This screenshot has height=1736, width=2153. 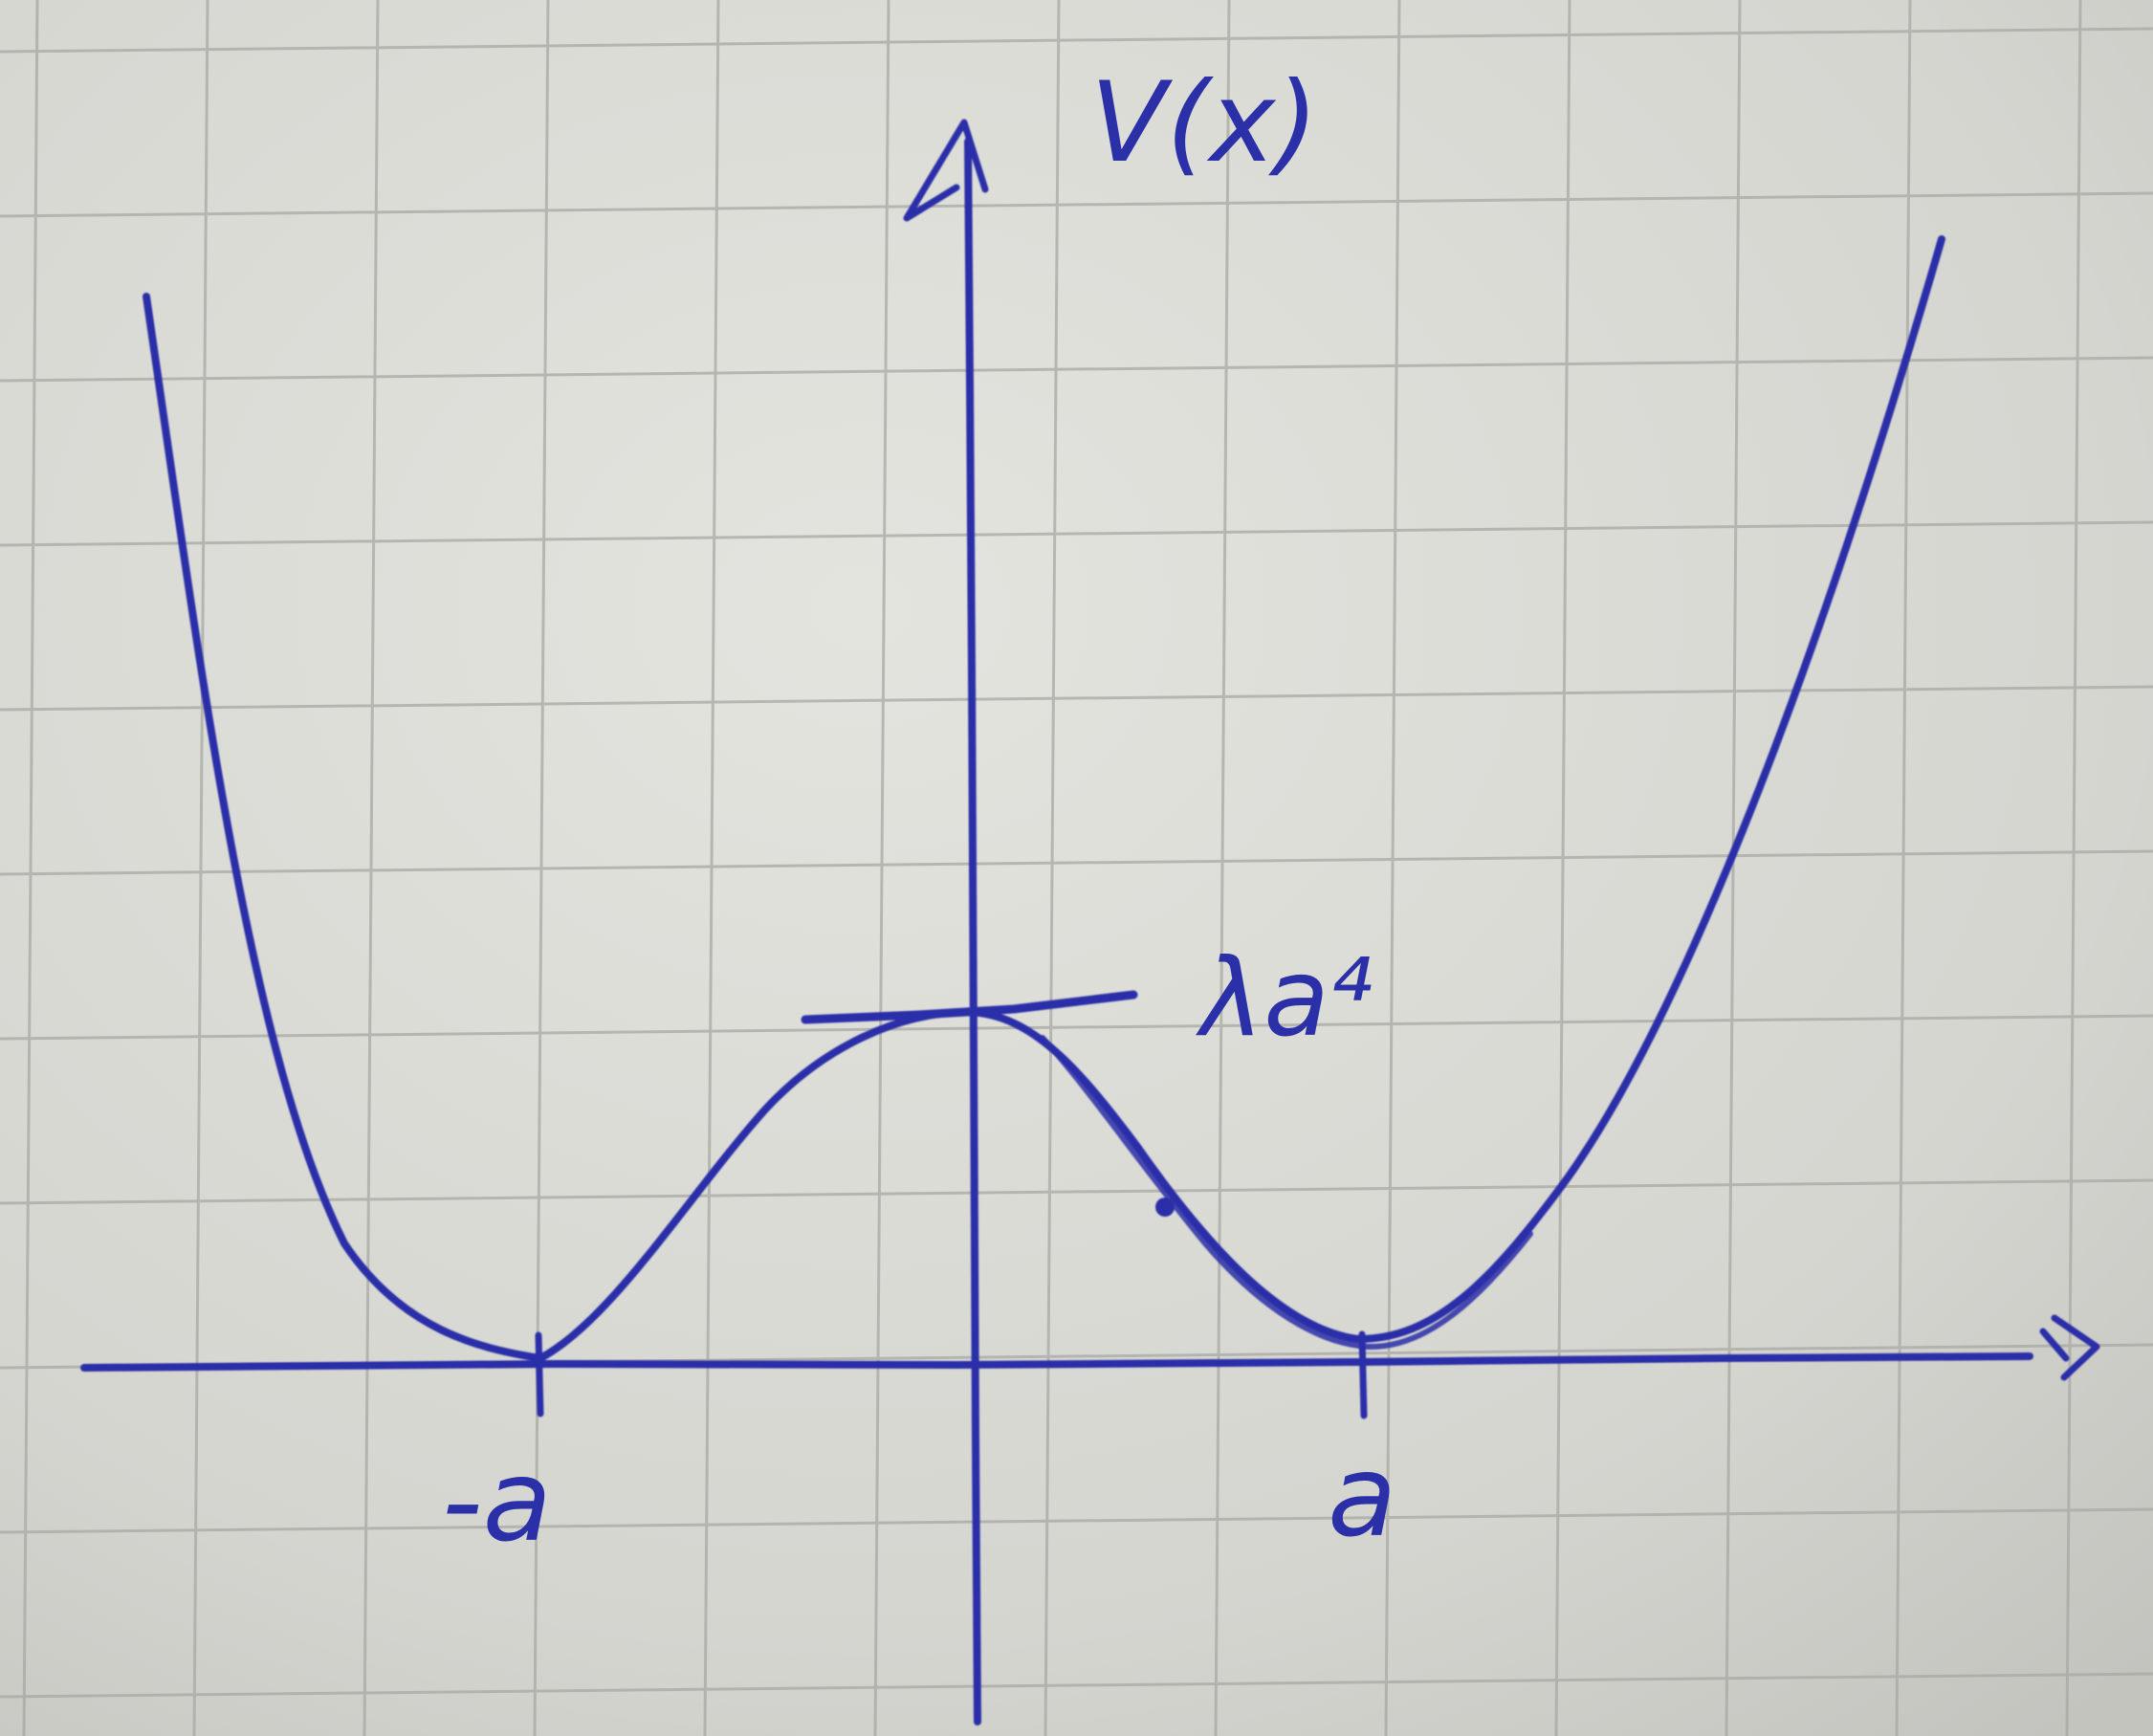 I want to click on x-axis, so click(x=1056, y=1362).